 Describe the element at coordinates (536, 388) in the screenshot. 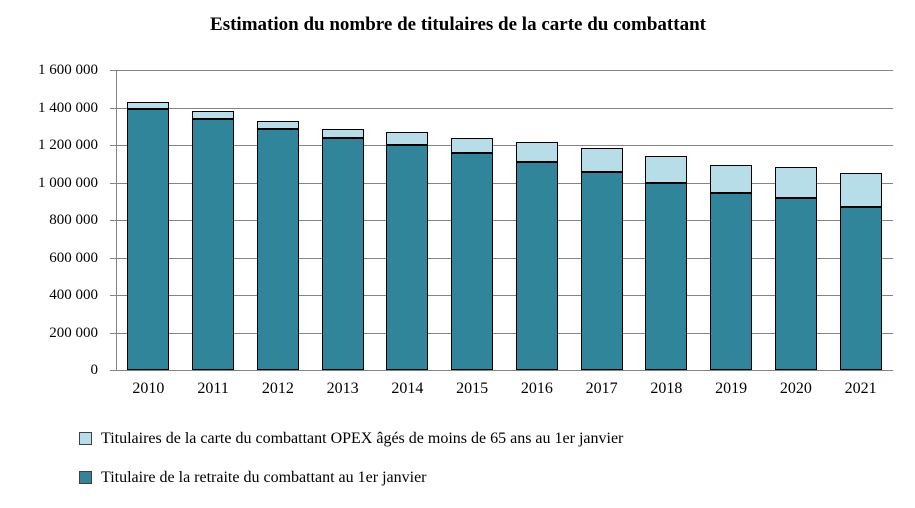

I see `x-axis-tick-label: 2016` at that location.